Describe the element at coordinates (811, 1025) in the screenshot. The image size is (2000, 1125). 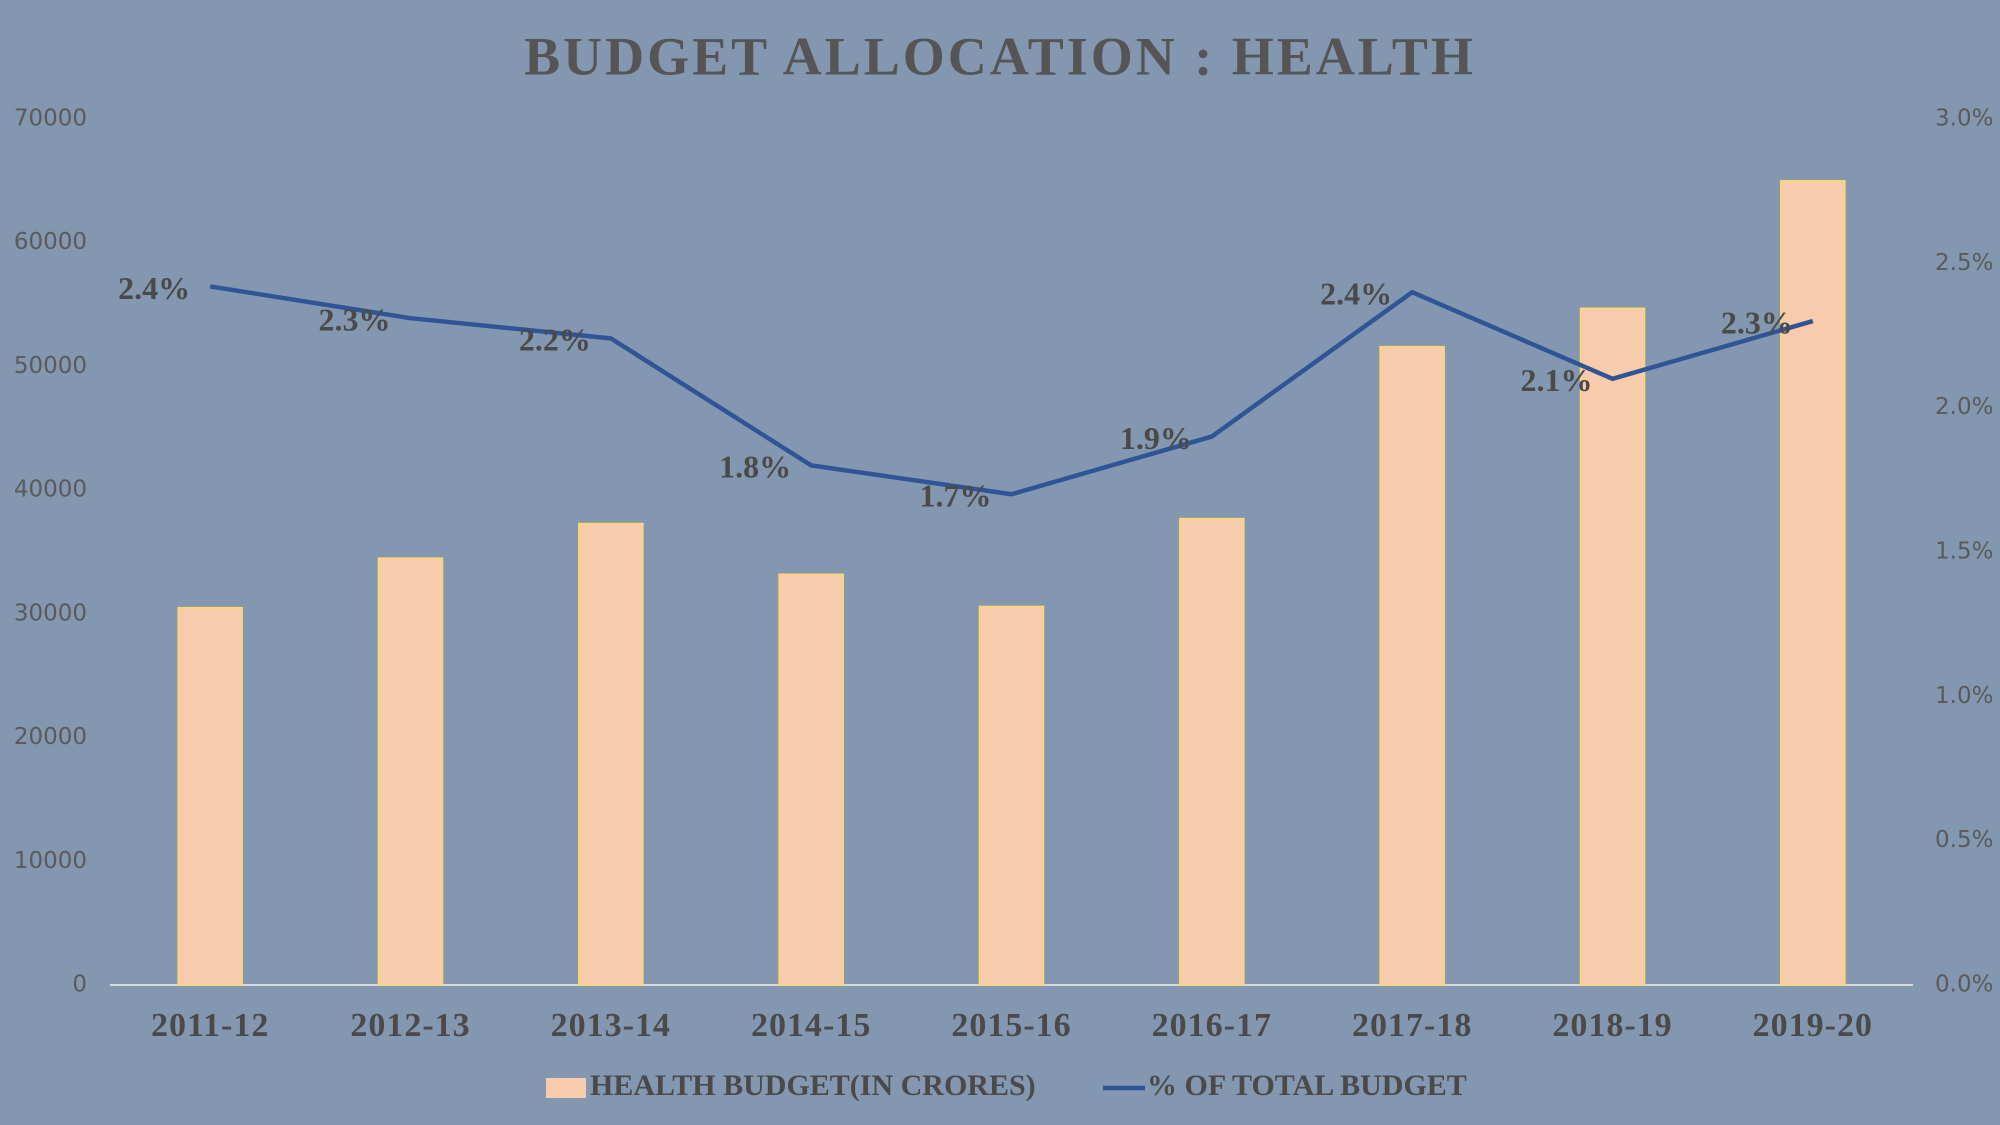
I see `x-tick-label: 2014-15` at that location.